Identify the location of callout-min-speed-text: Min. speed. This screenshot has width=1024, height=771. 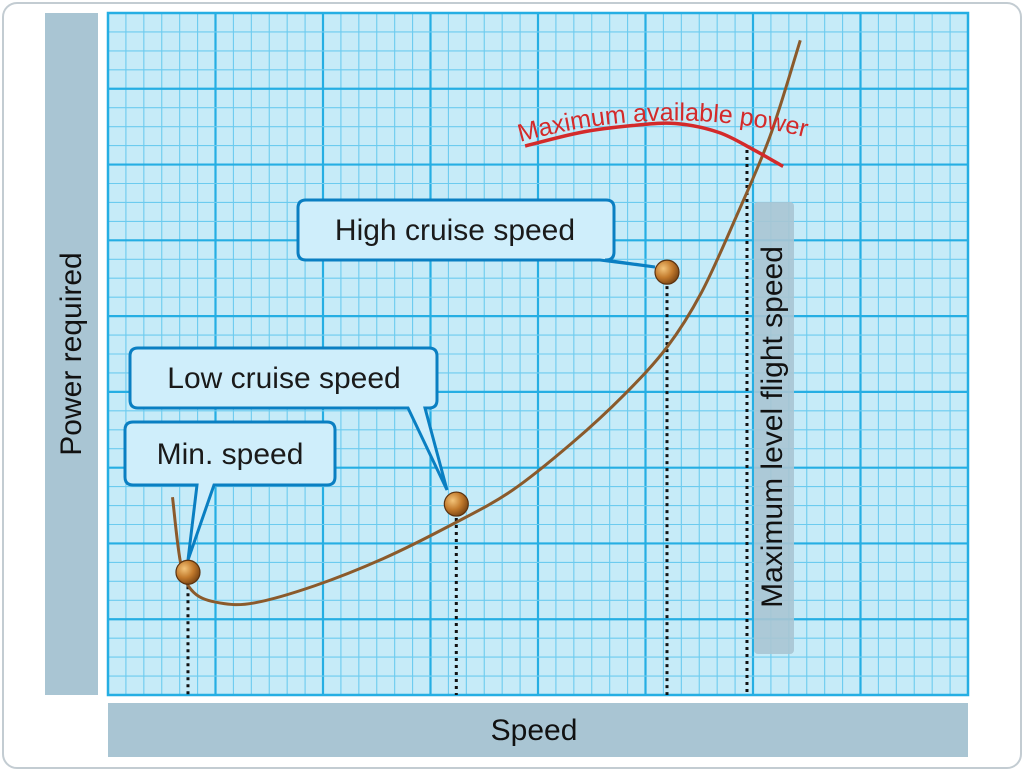
(230, 454).